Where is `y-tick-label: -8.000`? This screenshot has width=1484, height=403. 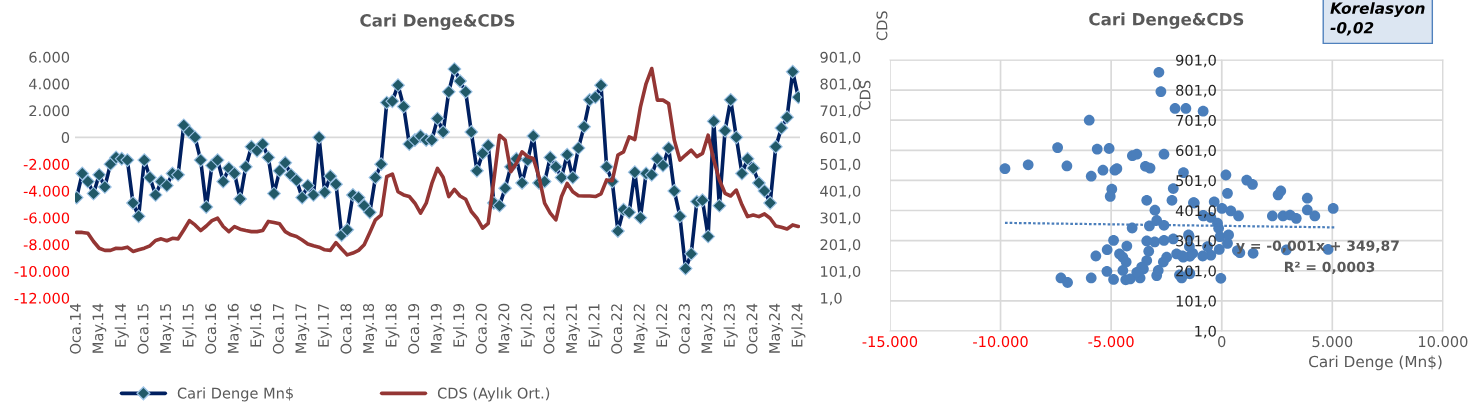 y-tick-label: -8.000 is located at coordinates (46, 245).